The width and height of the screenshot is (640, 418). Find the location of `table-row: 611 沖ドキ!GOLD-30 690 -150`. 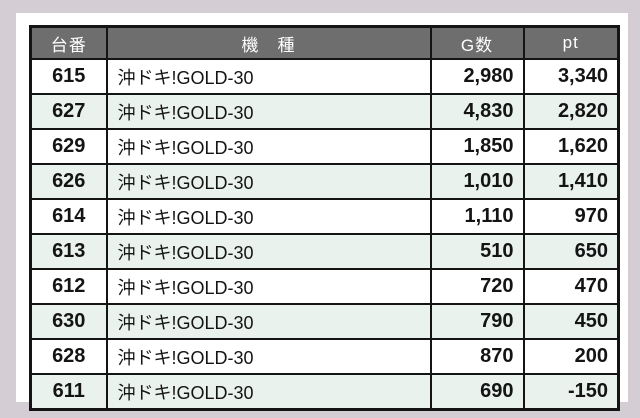

table-row: 611 沖ドキ!GOLD-30 690 -150 is located at coordinates (324, 392).